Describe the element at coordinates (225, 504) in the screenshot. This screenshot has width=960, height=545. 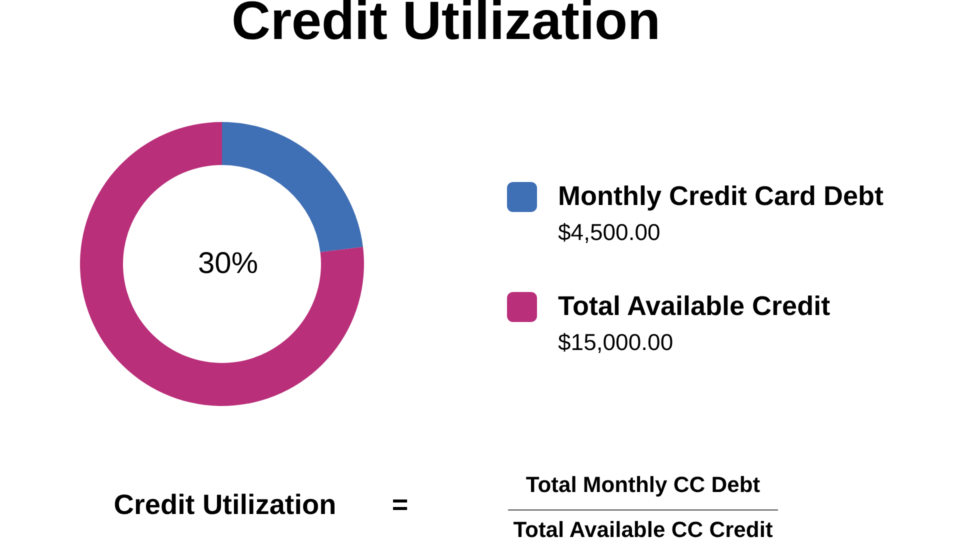
I see `text: Credit Utilization` at that location.